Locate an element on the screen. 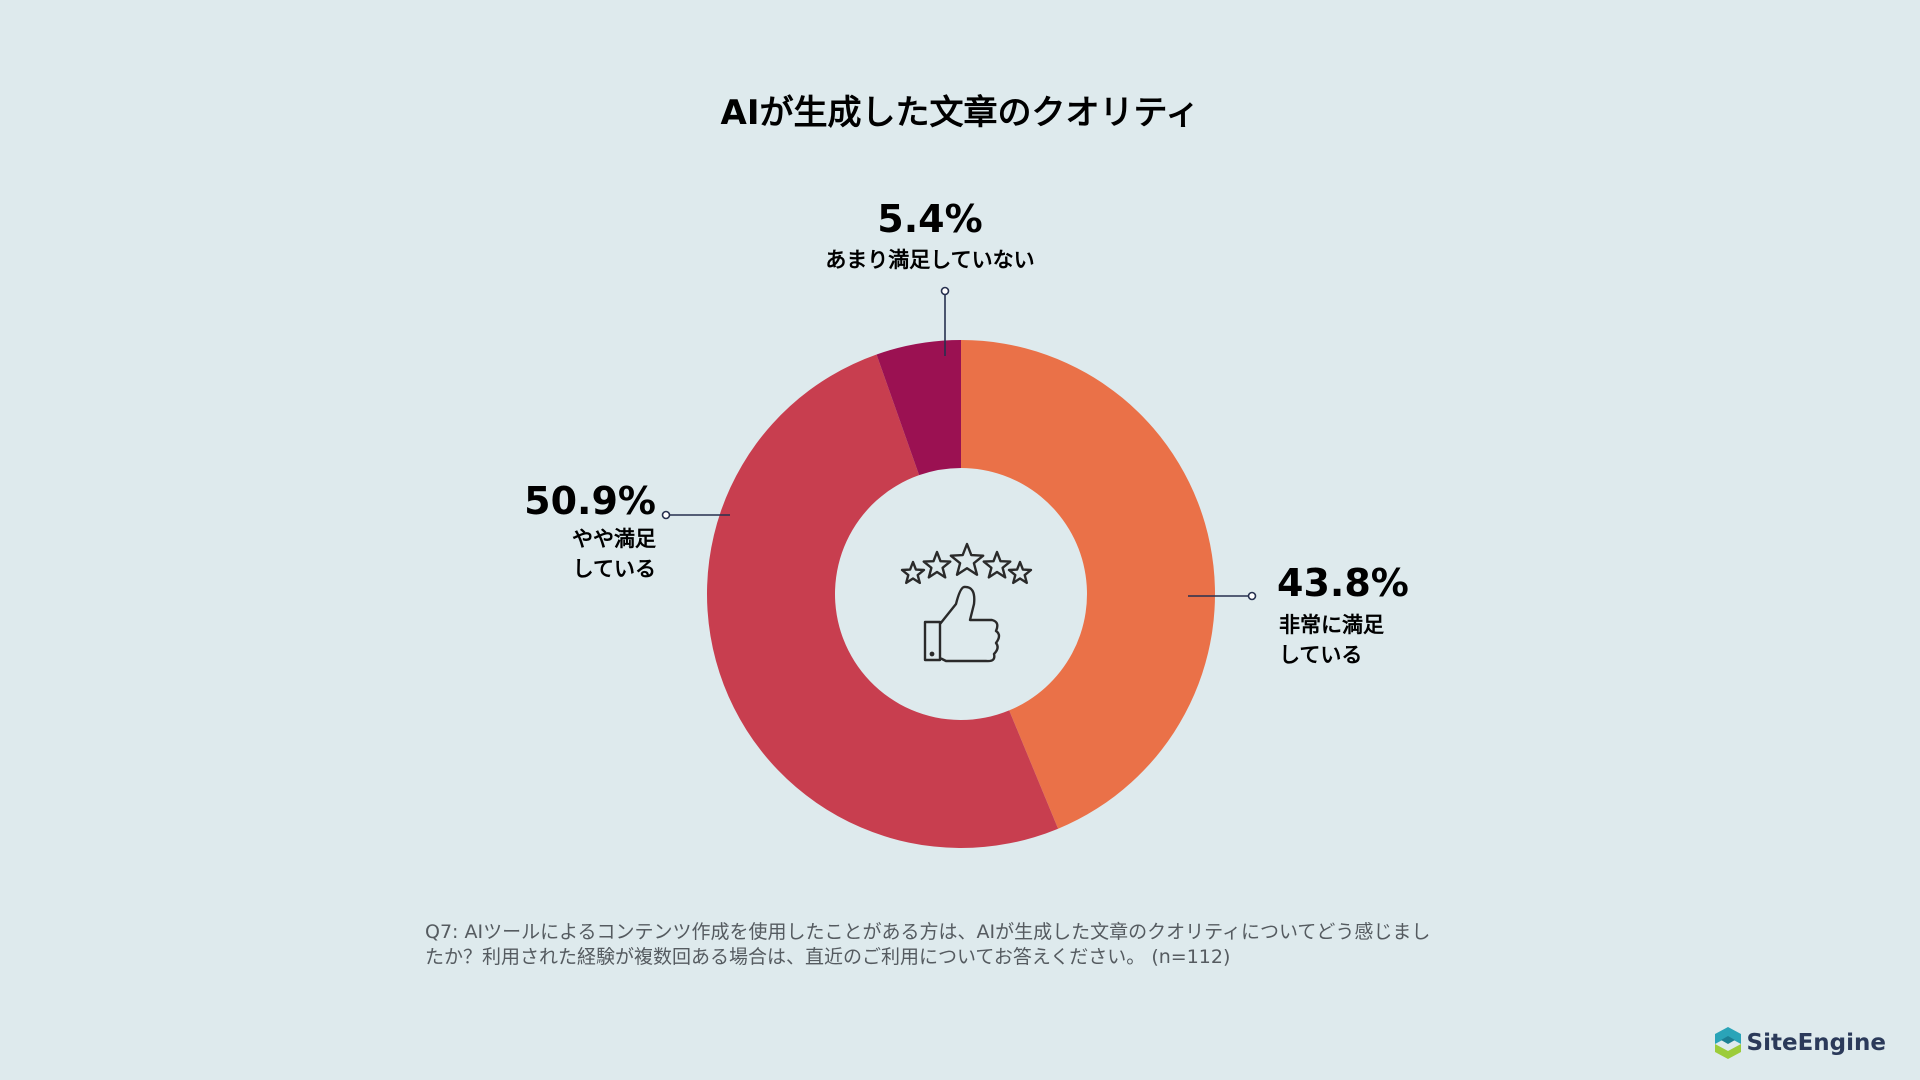 This screenshot has height=1080, width=1920. chart-title: AIが生成した文章のクオリティ is located at coordinates (960, 113).